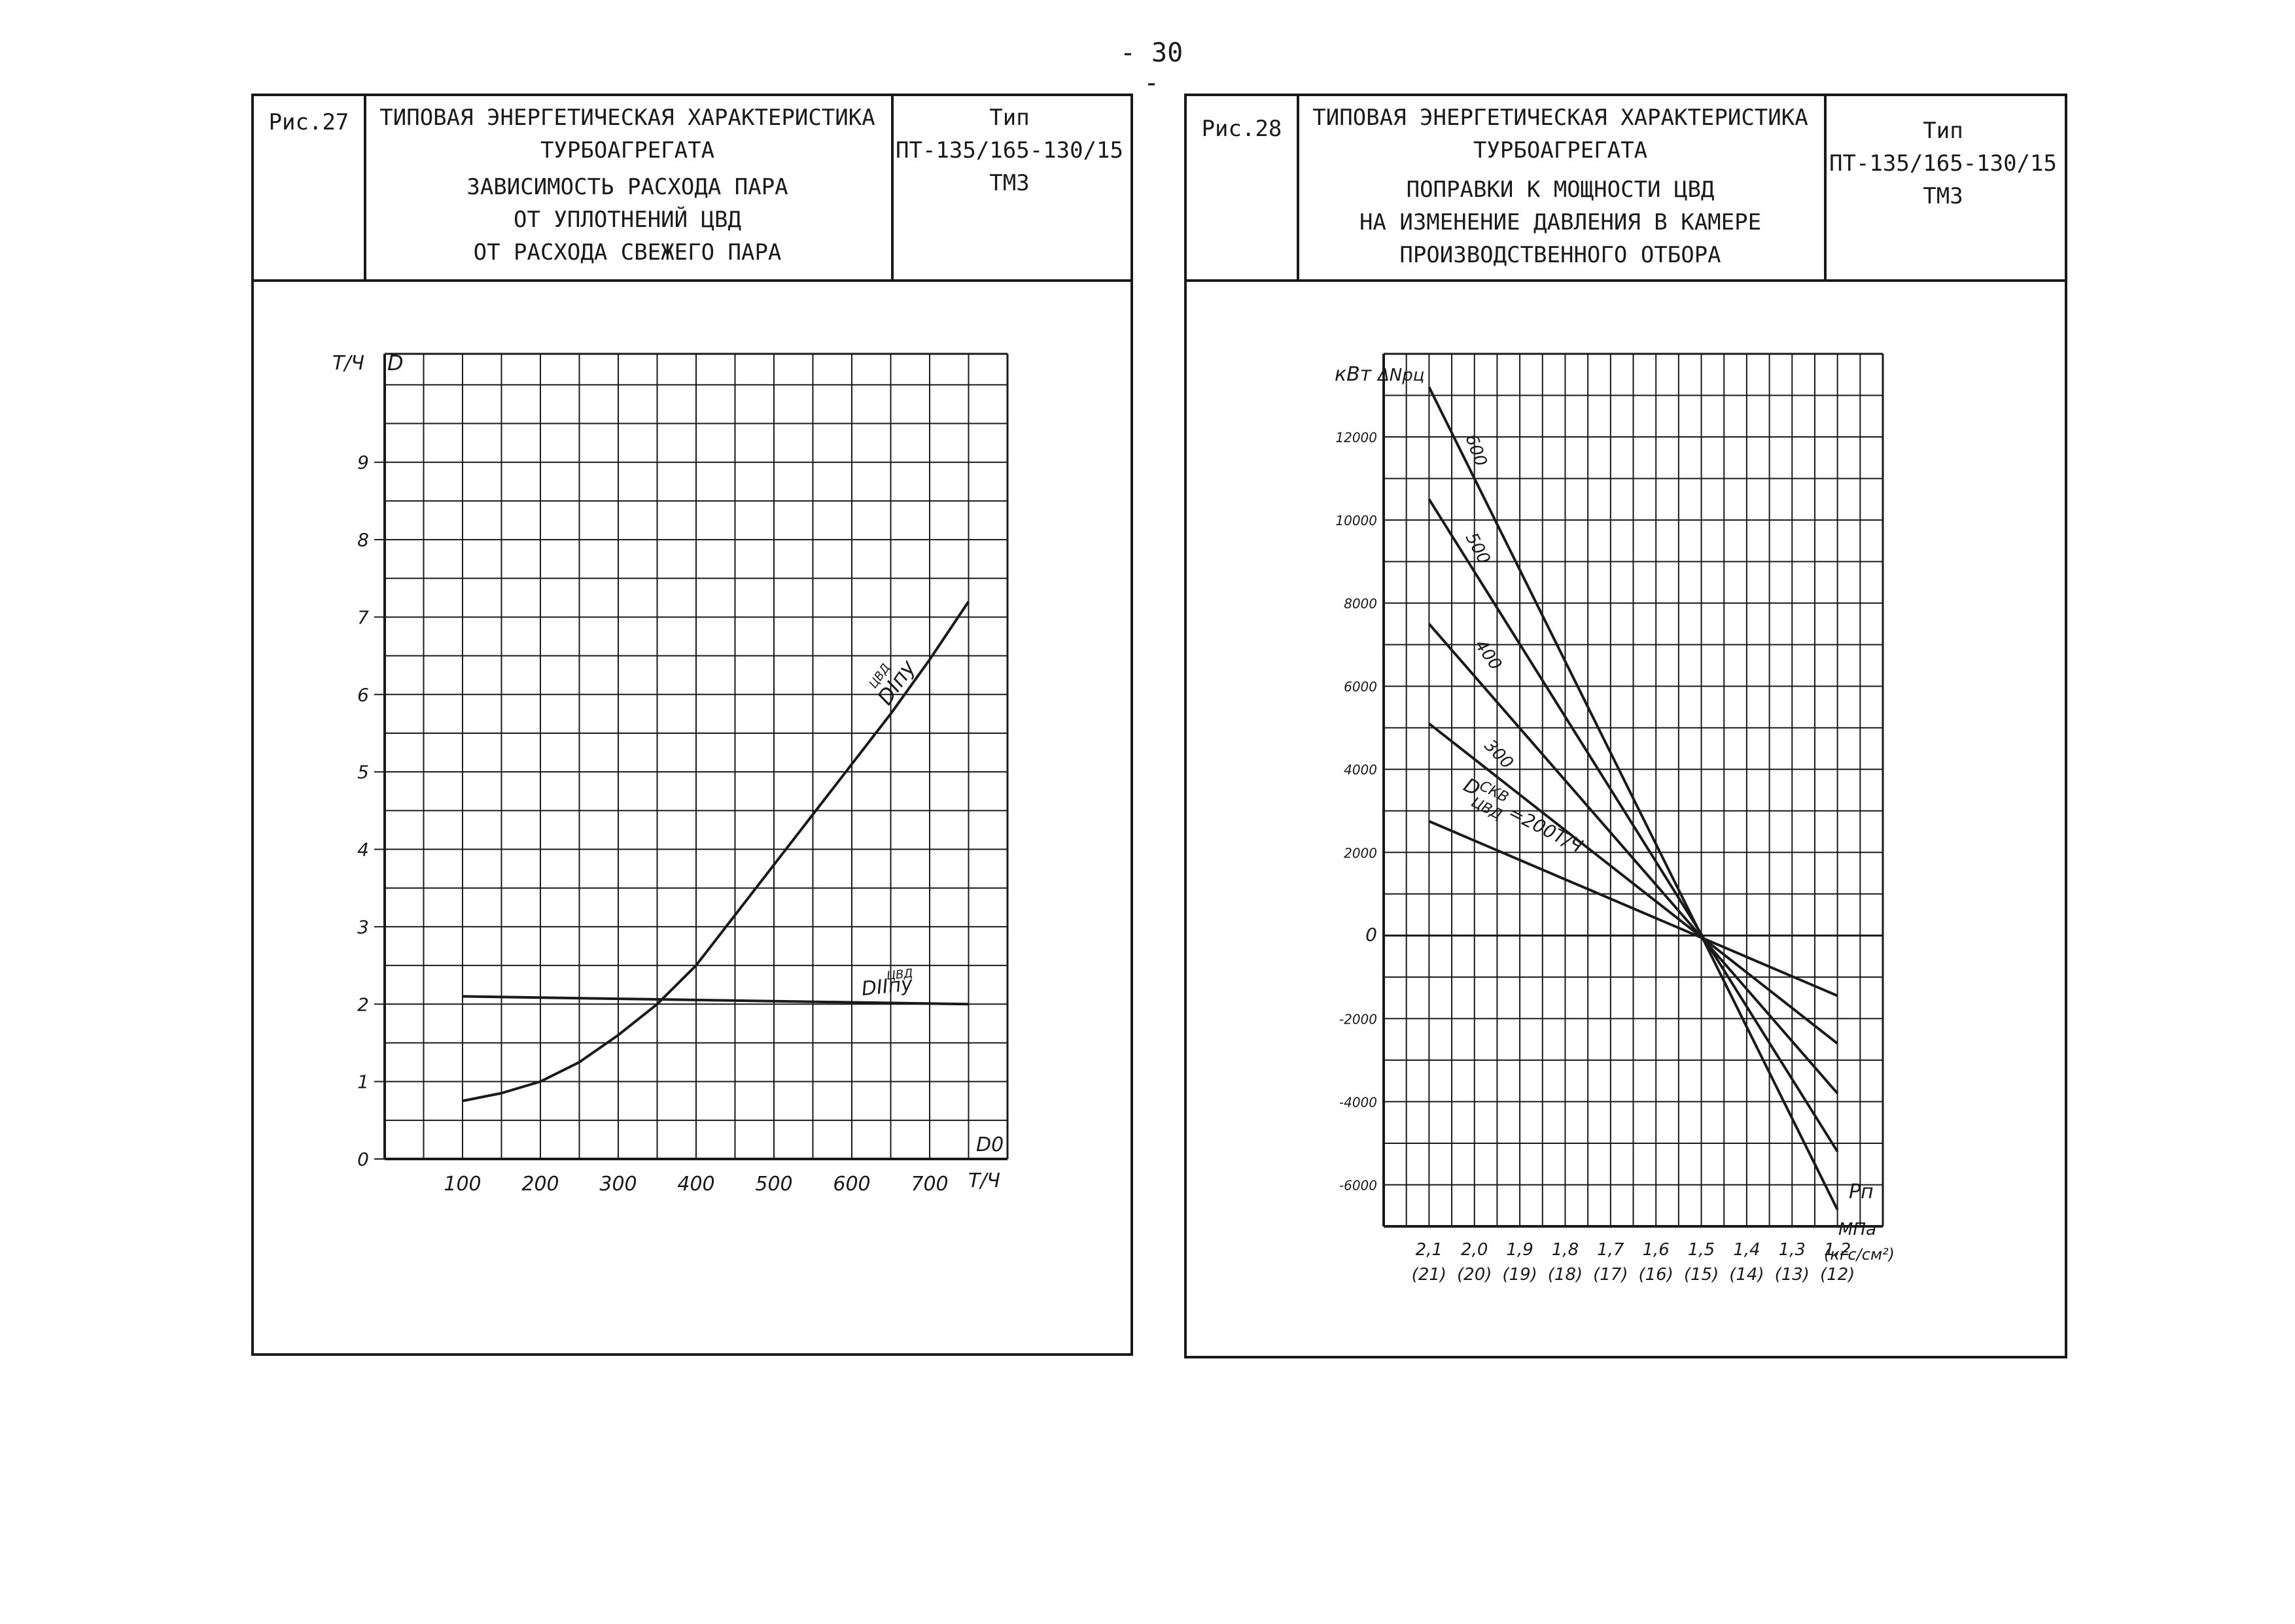 This screenshot has height=1624, width=2295. I want to click on y-axis-unit: Т/Ч, so click(348, 363).